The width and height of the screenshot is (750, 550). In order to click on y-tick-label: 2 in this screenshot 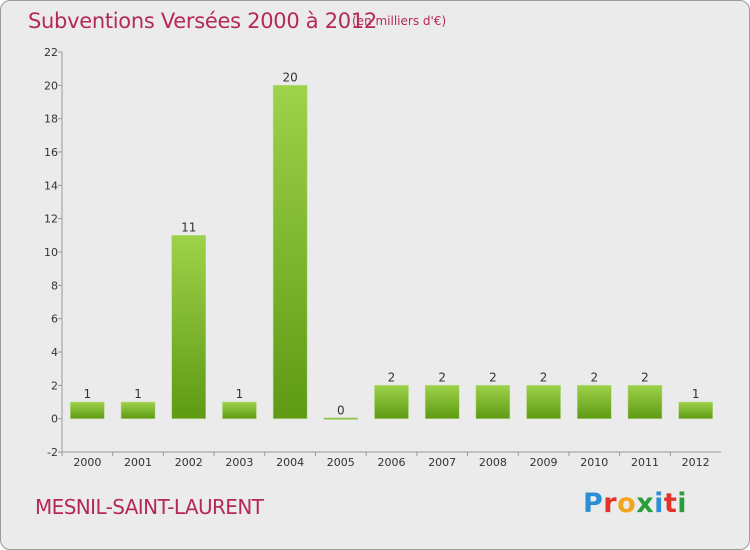, I will do `click(54, 385)`.